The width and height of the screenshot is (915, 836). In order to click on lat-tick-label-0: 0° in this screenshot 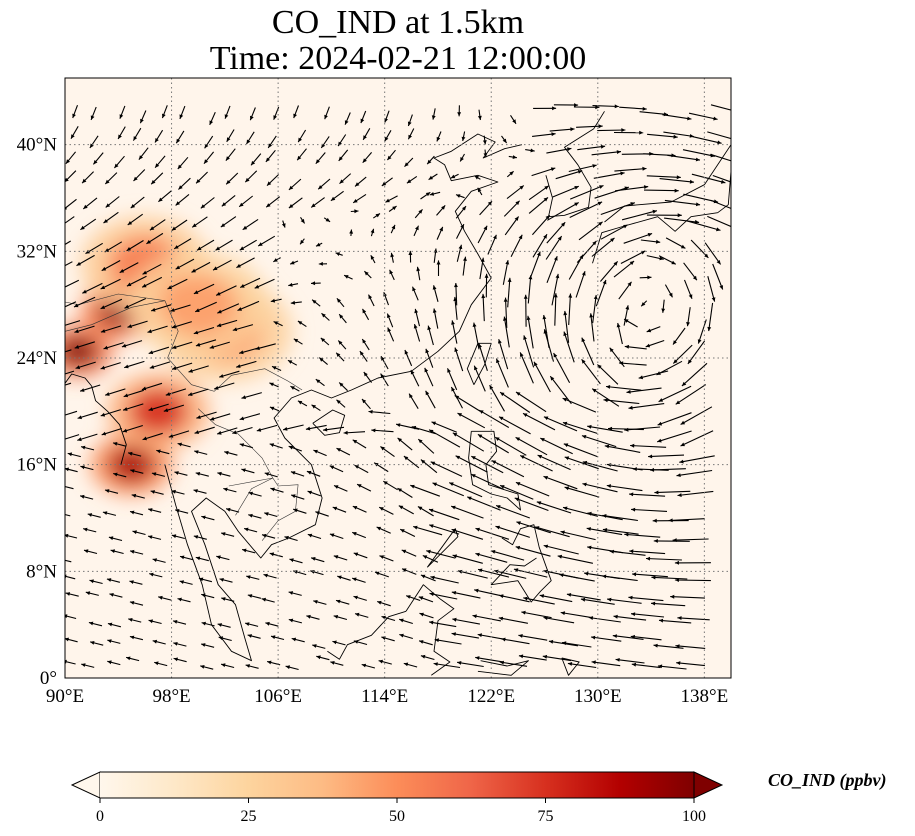, I will do `click(48, 678)`.